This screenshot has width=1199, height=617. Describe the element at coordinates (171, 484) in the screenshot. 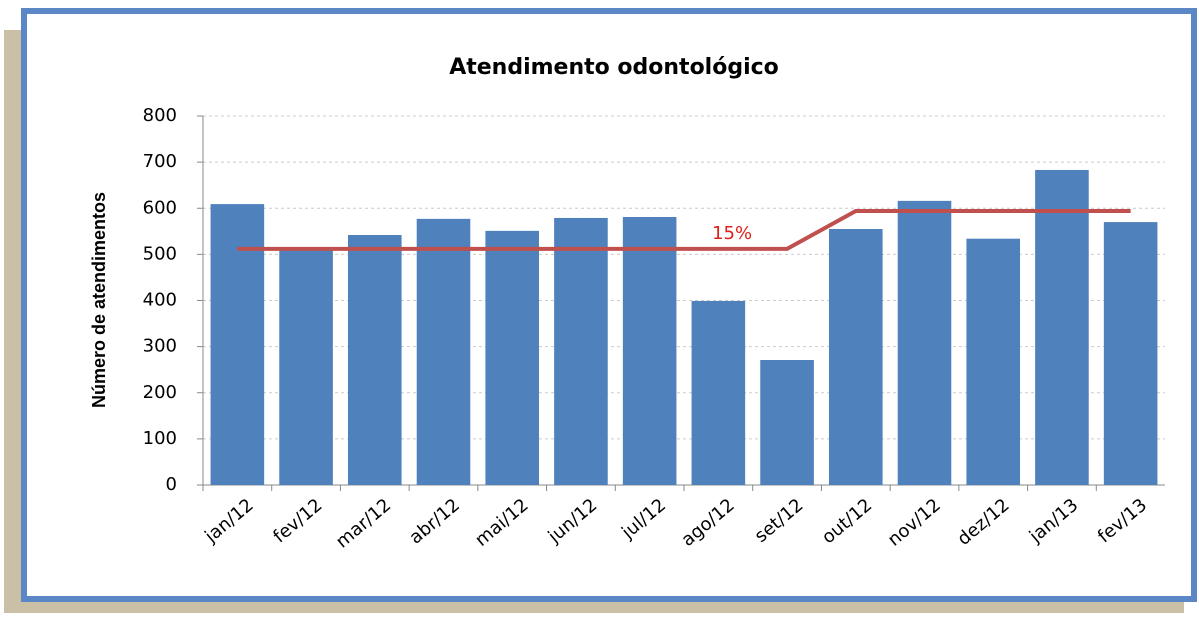

I see `y-tick-label: 0` at that location.